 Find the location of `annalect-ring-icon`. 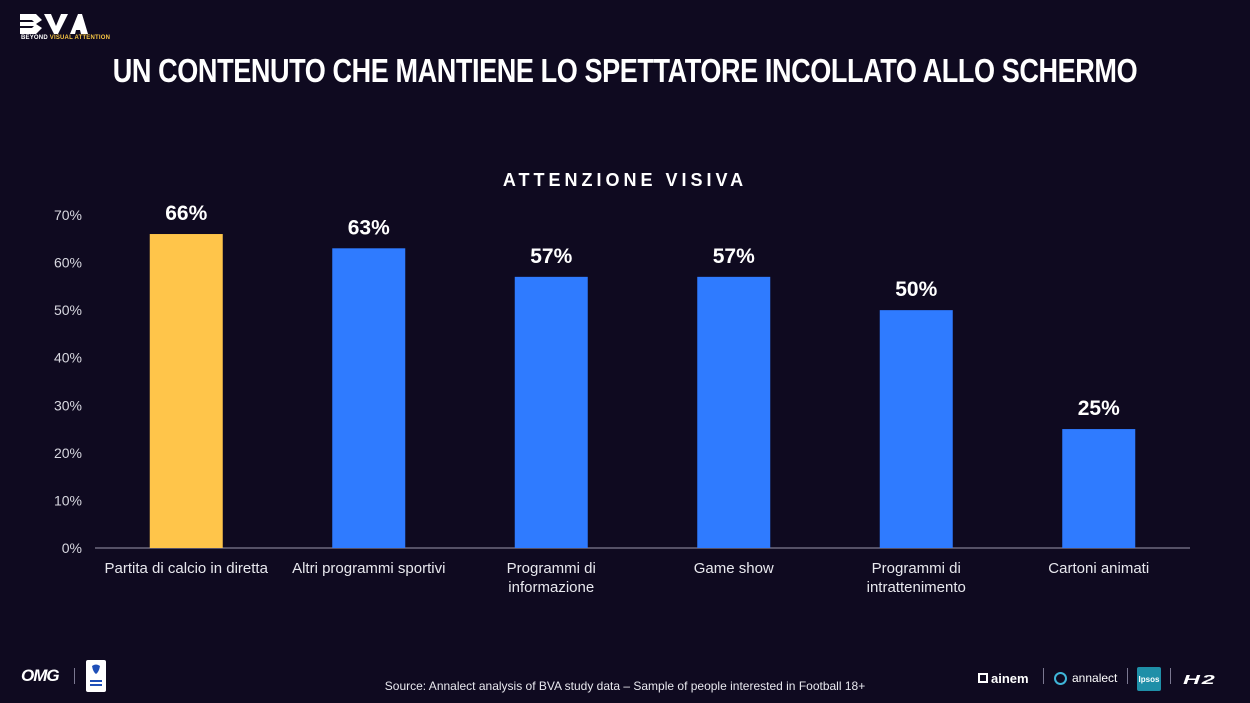

annalect-ring-icon is located at coordinates (1060, 678).